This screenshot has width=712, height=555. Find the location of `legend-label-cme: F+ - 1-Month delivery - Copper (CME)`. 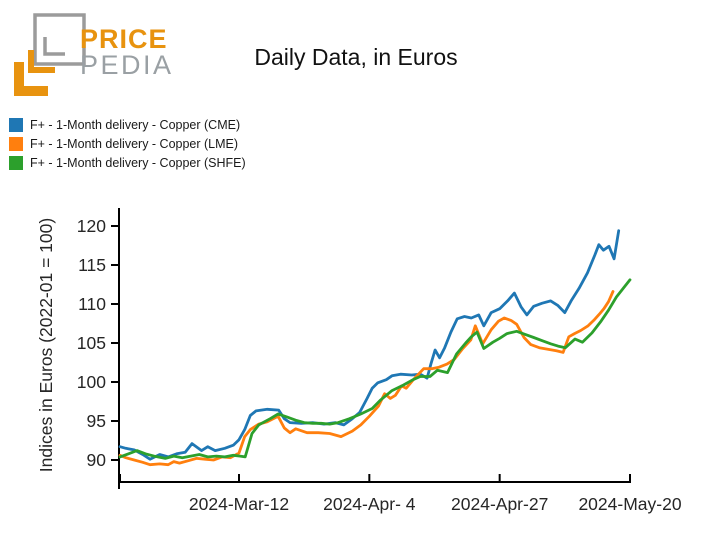

legend-label-cme: F+ - 1-Month delivery - Copper (CME) is located at coordinates (135, 124).